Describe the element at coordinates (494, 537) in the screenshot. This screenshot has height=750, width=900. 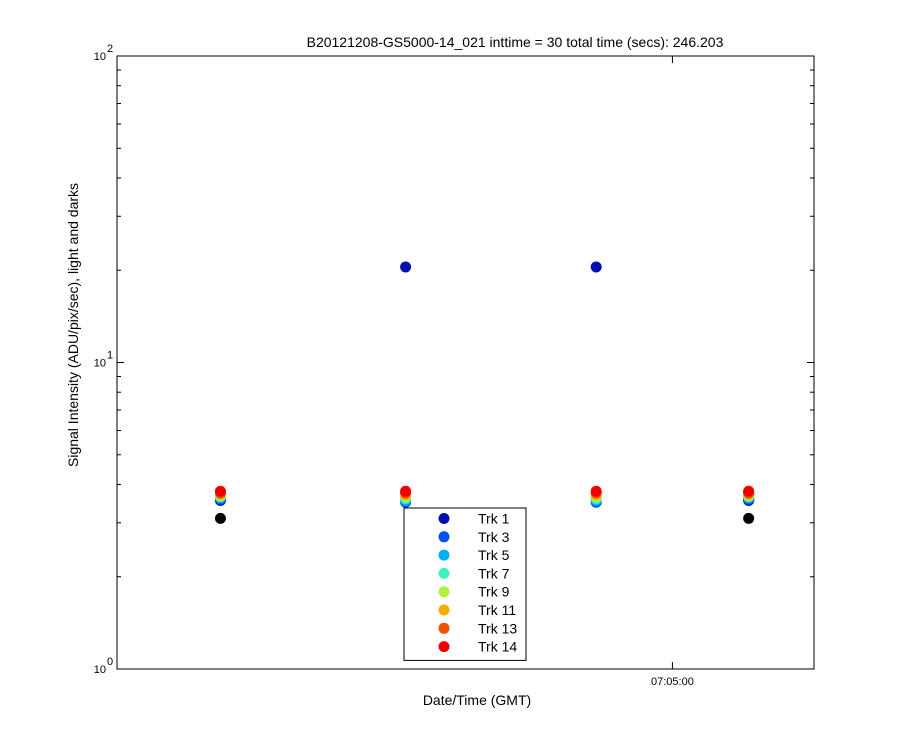
I see `legend-label-trk-3: Trk 3` at that location.